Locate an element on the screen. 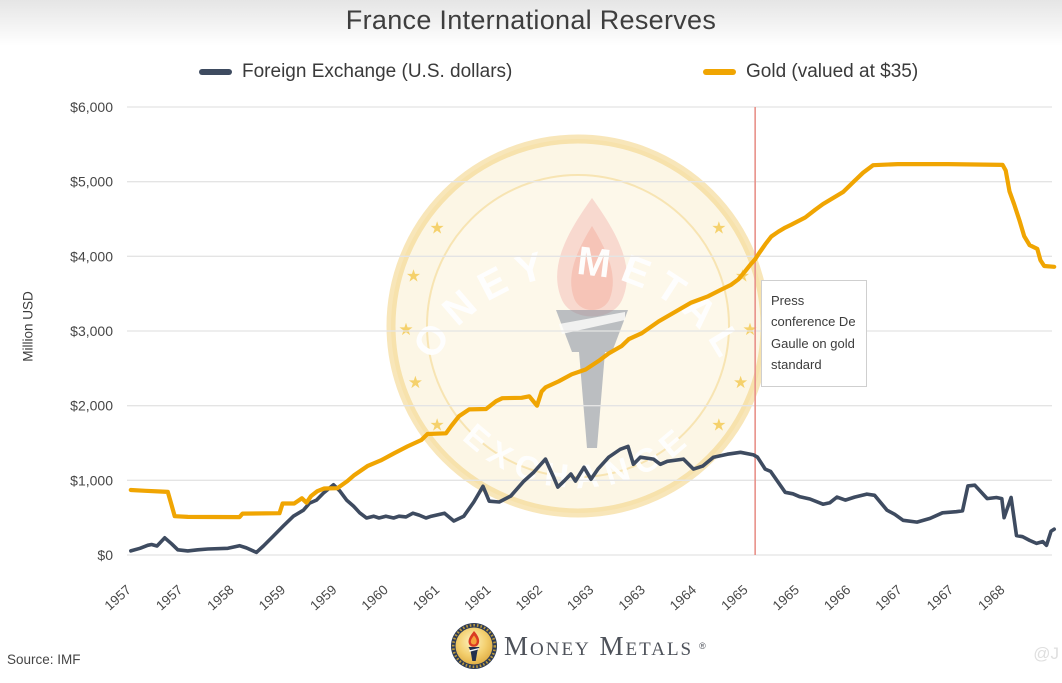 This screenshot has height=683, width=1062. legend-label-foreign-exchange: Foreign Exchange (U.S. dollars) is located at coordinates (377, 71).